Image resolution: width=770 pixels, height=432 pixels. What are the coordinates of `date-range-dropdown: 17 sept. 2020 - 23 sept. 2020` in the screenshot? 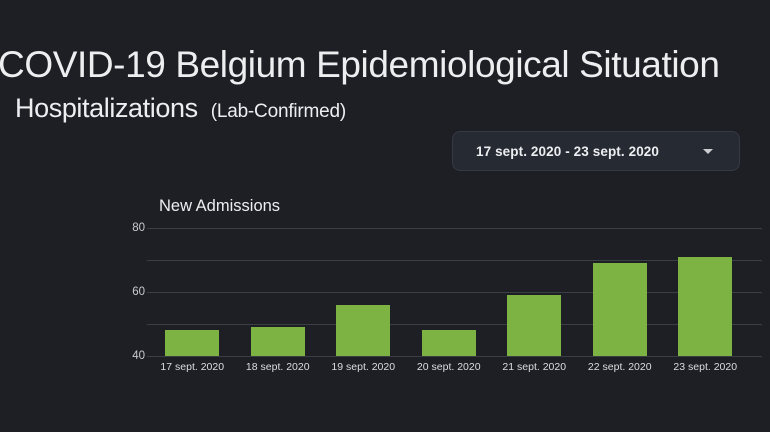 It's located at (596, 151).